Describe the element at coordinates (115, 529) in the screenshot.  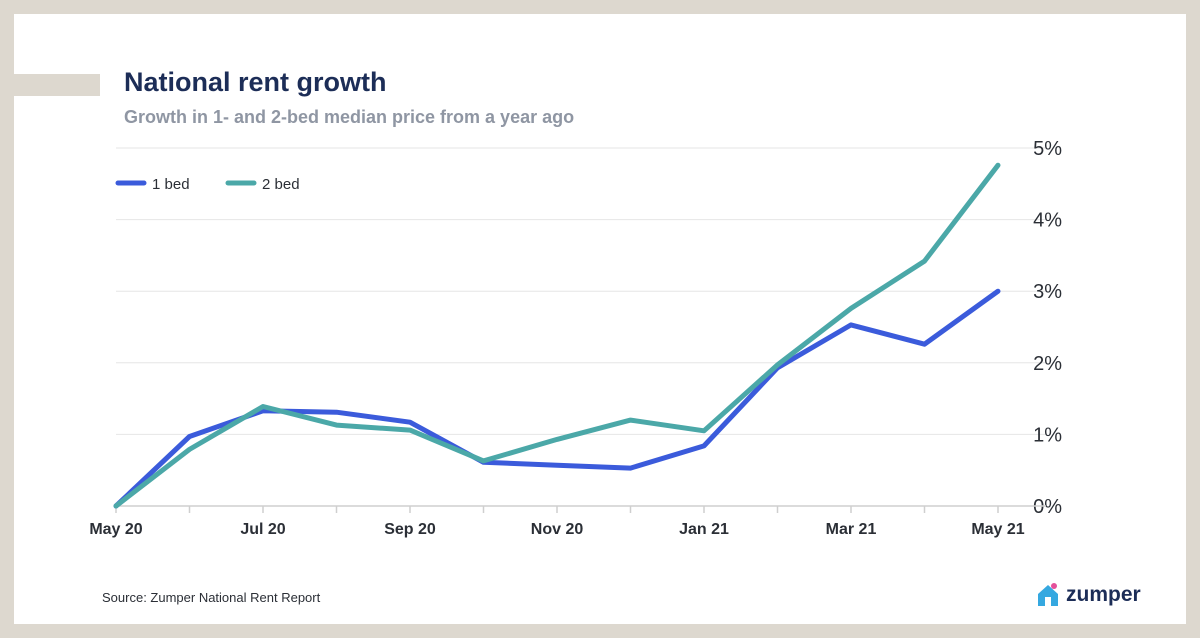
I see `x-tick-label: May 20` at that location.